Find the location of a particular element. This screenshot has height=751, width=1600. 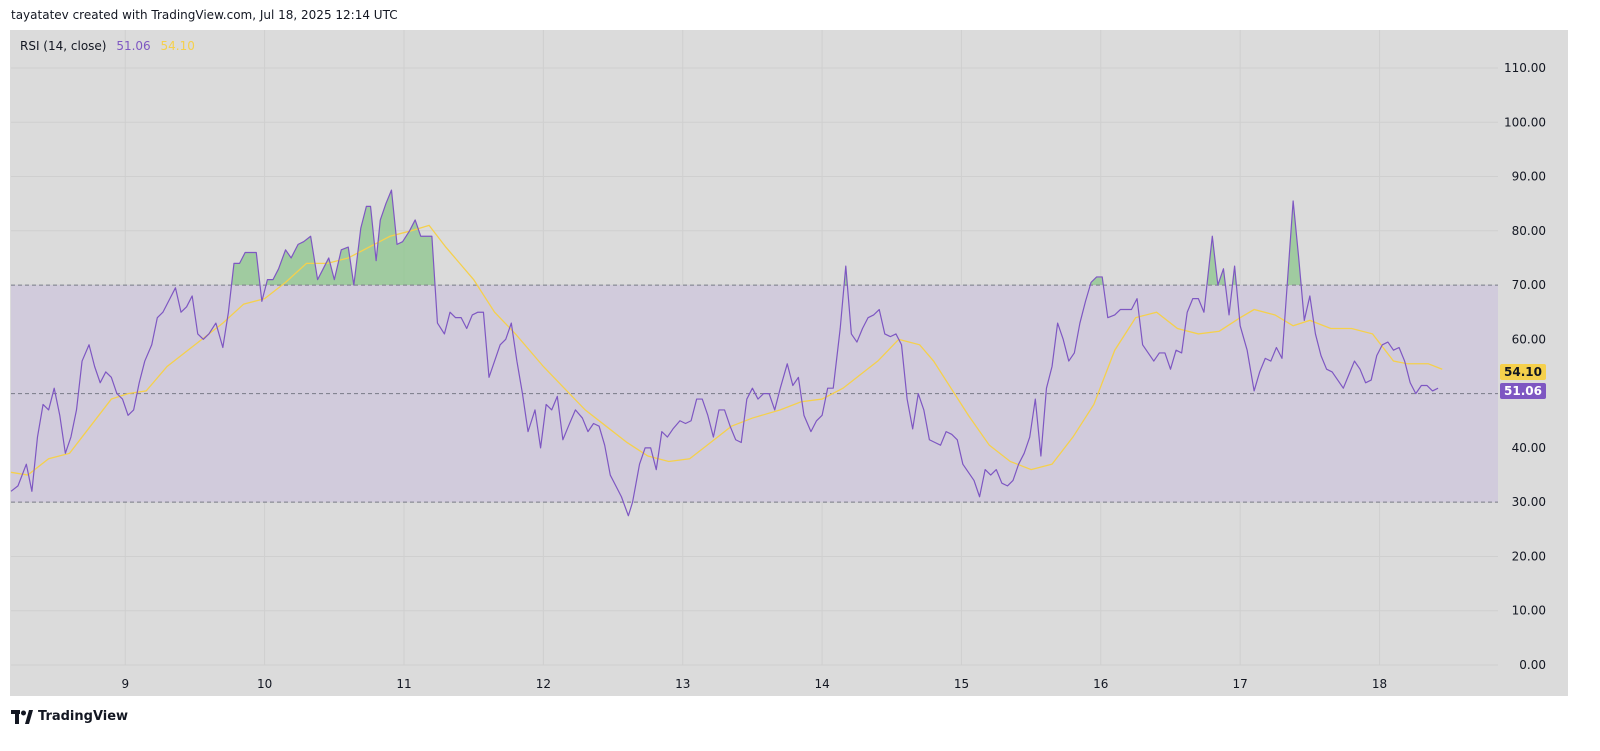

y-tick-label: 70.00 is located at coordinates (1529, 285).